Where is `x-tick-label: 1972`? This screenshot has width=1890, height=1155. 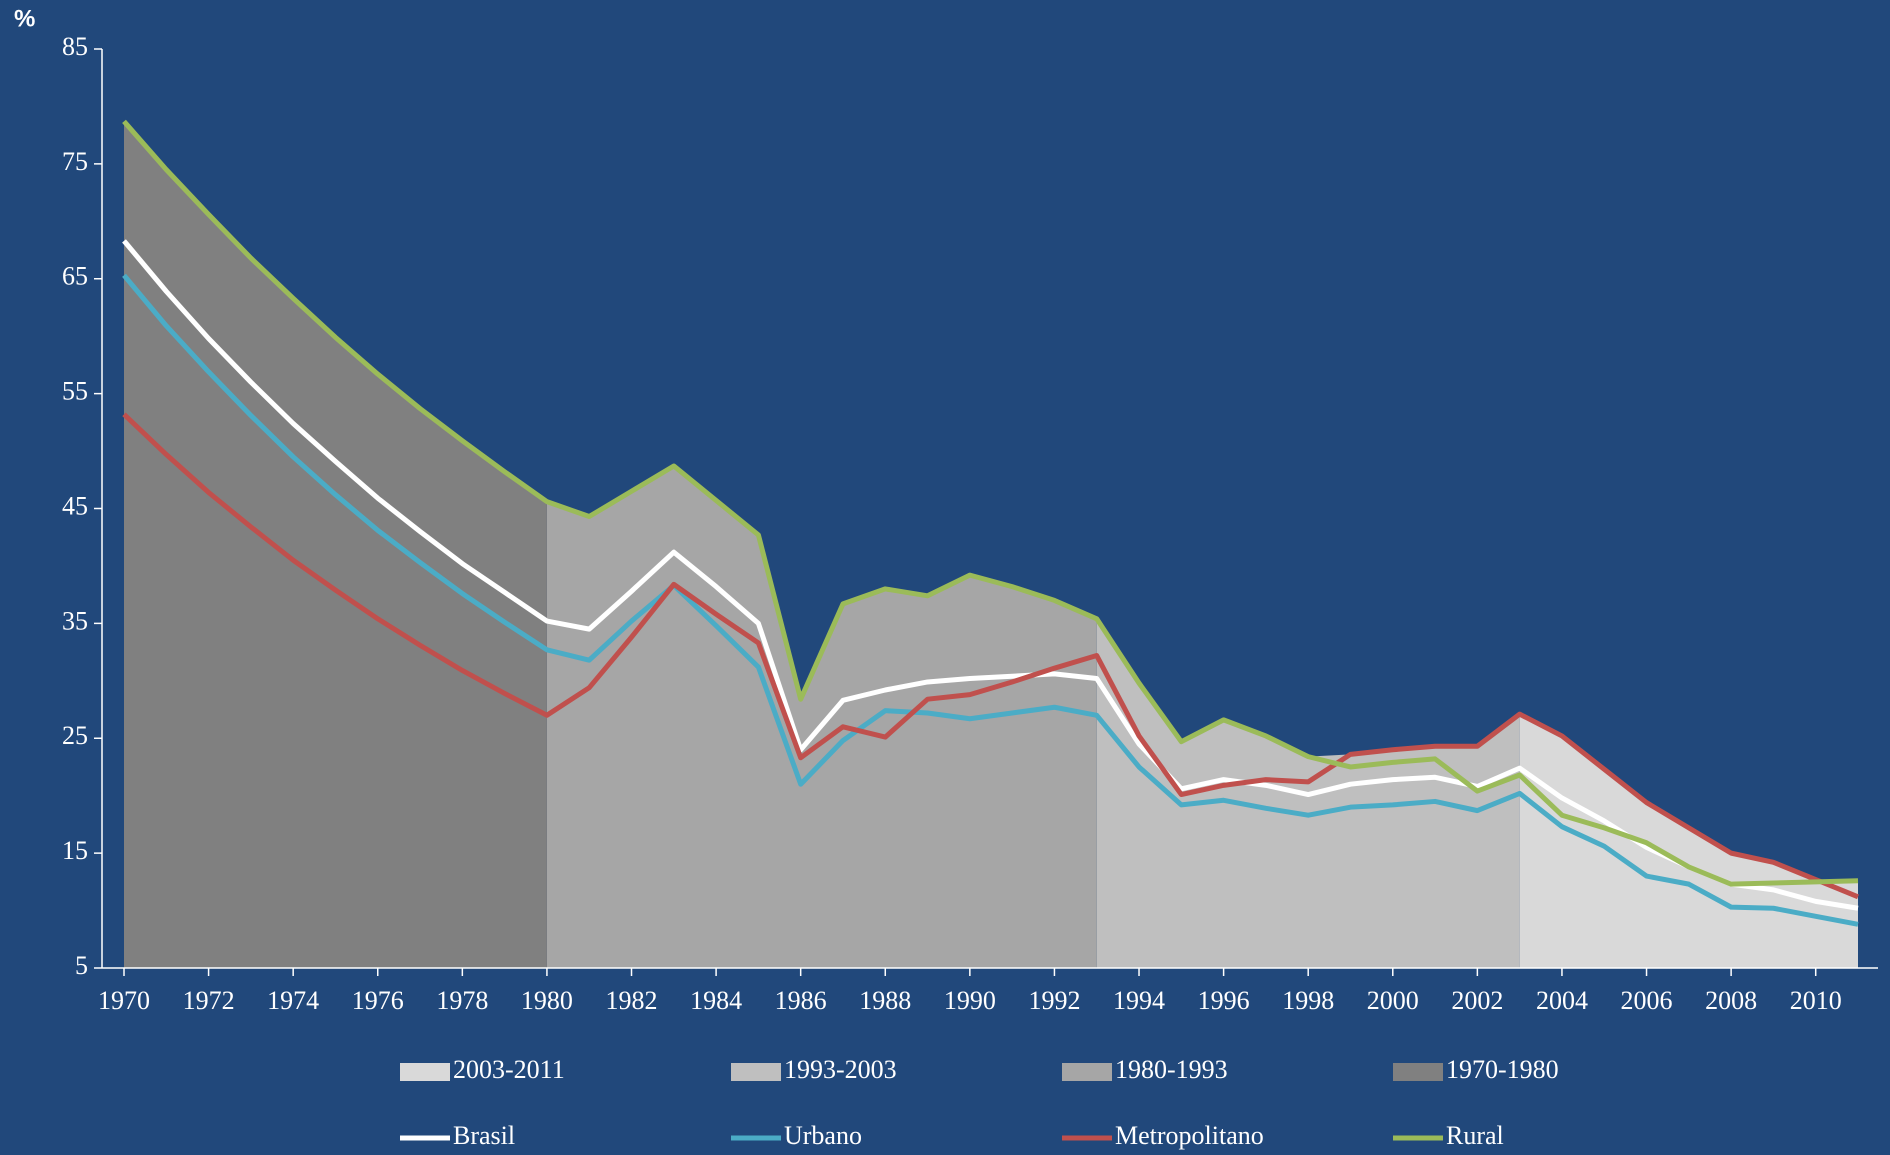 x-tick-label: 1972 is located at coordinates (209, 1000).